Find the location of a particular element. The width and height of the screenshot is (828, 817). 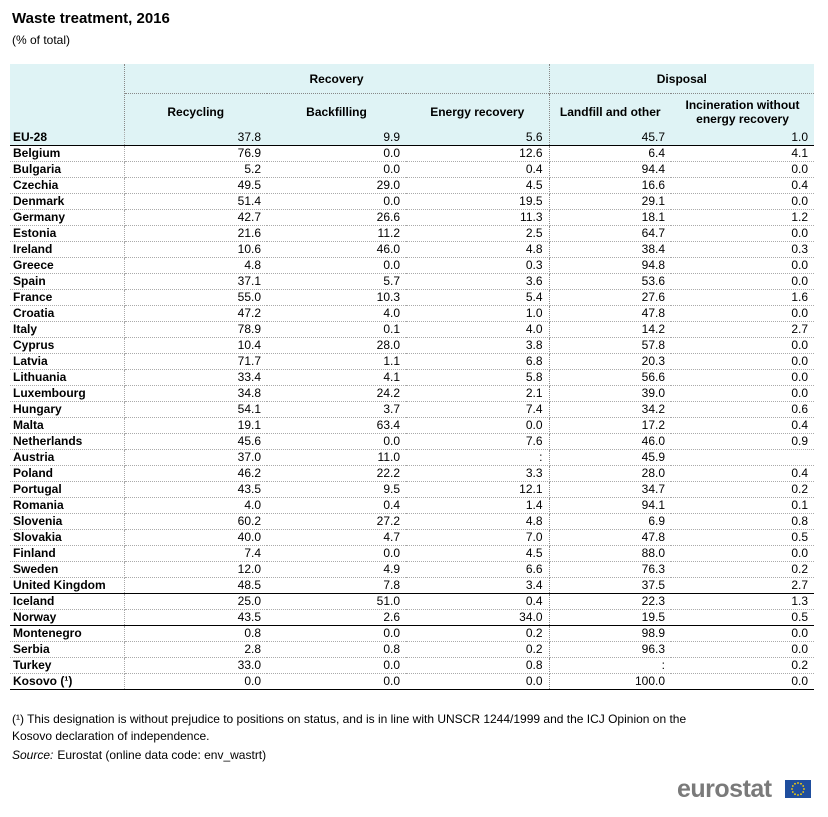

corner is located at coordinates (67, 97).